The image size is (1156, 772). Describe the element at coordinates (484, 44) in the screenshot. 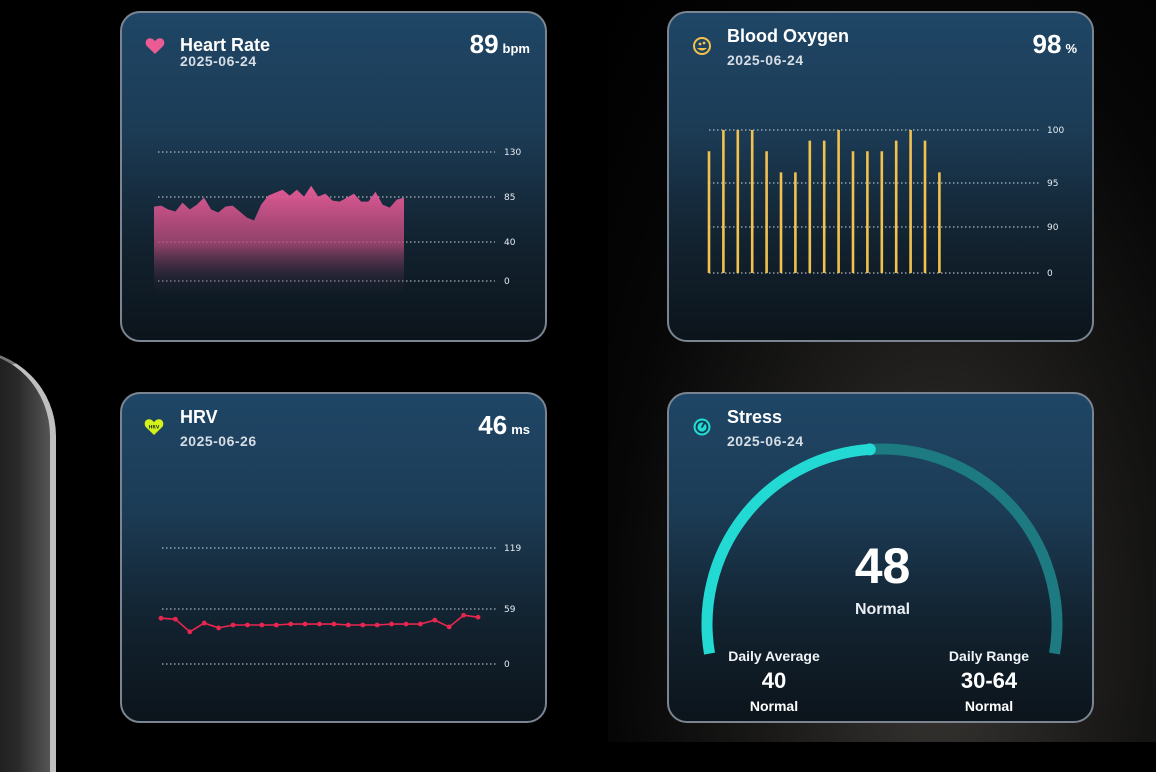

I see `value-number: 89` at that location.